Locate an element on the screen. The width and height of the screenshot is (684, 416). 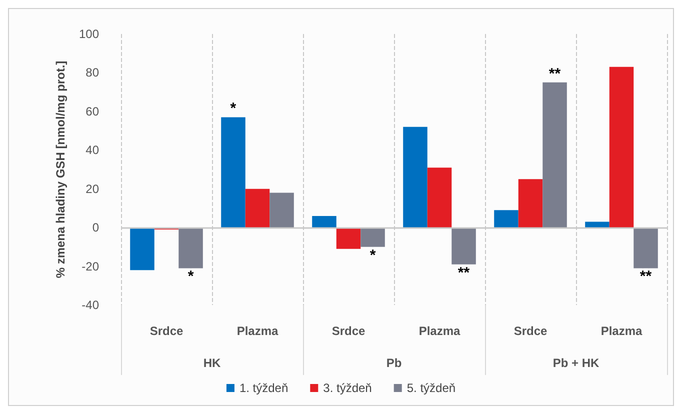
text: Pb + HK is located at coordinates (576, 363).